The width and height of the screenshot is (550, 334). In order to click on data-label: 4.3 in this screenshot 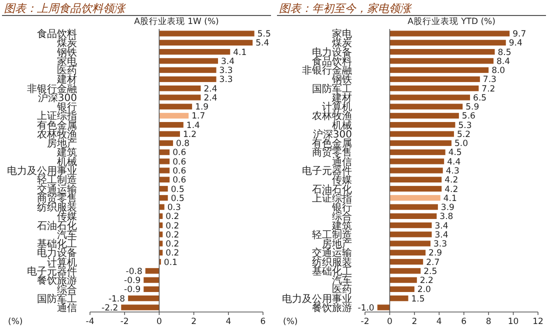, I will do `click(453, 171)`.